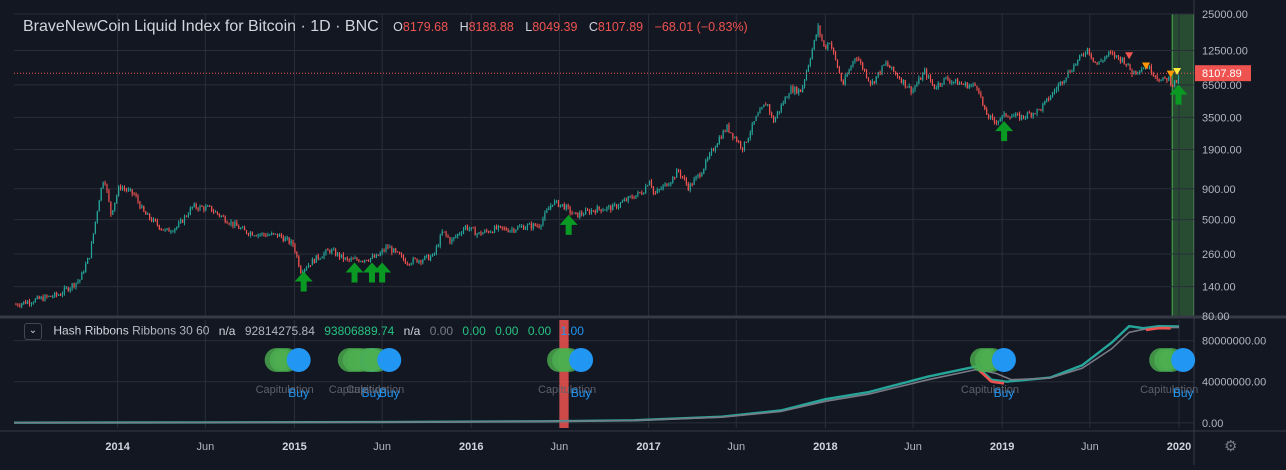 This screenshot has height=470, width=1286. What do you see at coordinates (1234, 383) in the screenshot?
I see `indicator-tick-label: 40000000.00` at bounding box center [1234, 383].